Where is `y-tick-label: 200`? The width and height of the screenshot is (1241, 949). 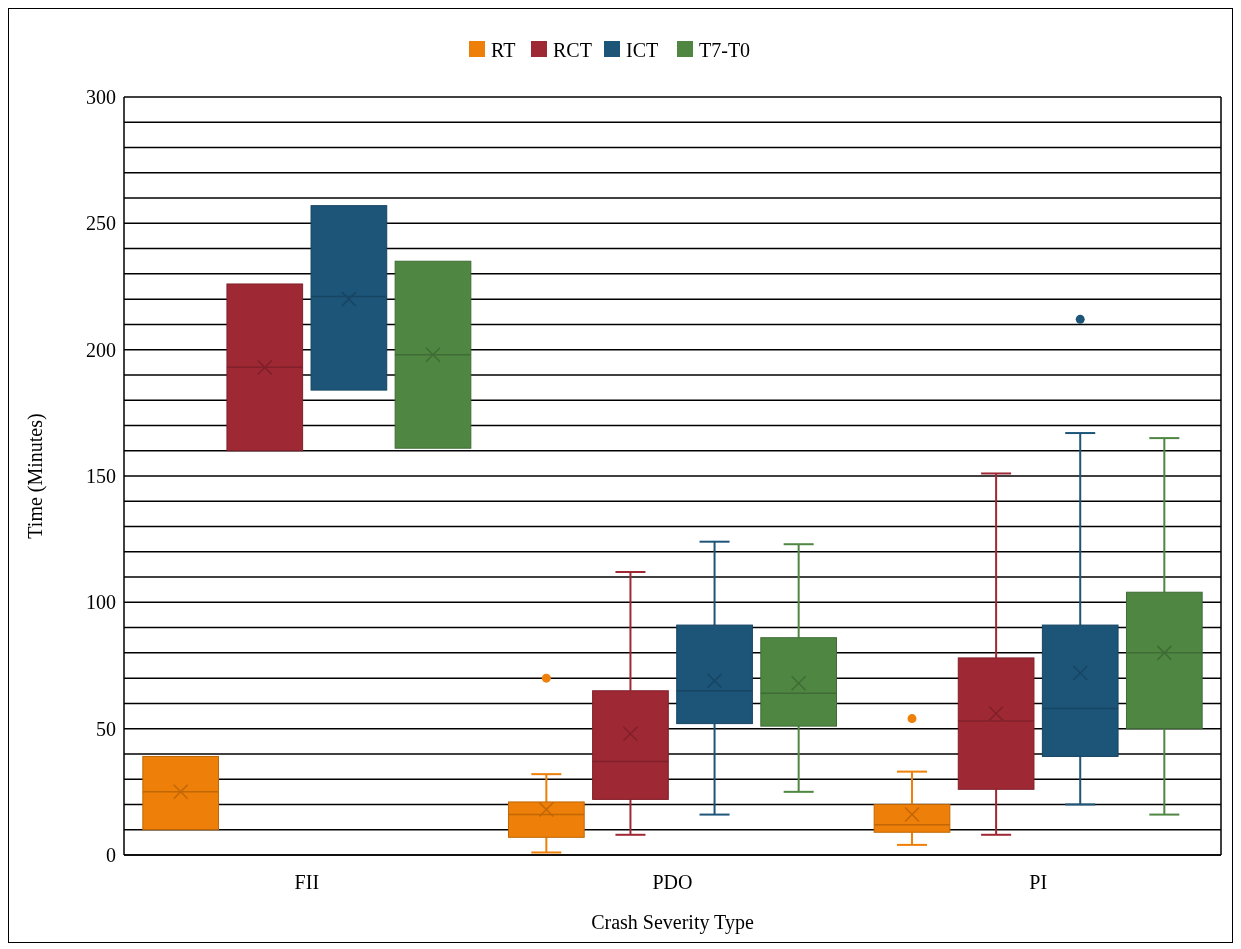 y-tick-label: 200 is located at coordinates (101, 349).